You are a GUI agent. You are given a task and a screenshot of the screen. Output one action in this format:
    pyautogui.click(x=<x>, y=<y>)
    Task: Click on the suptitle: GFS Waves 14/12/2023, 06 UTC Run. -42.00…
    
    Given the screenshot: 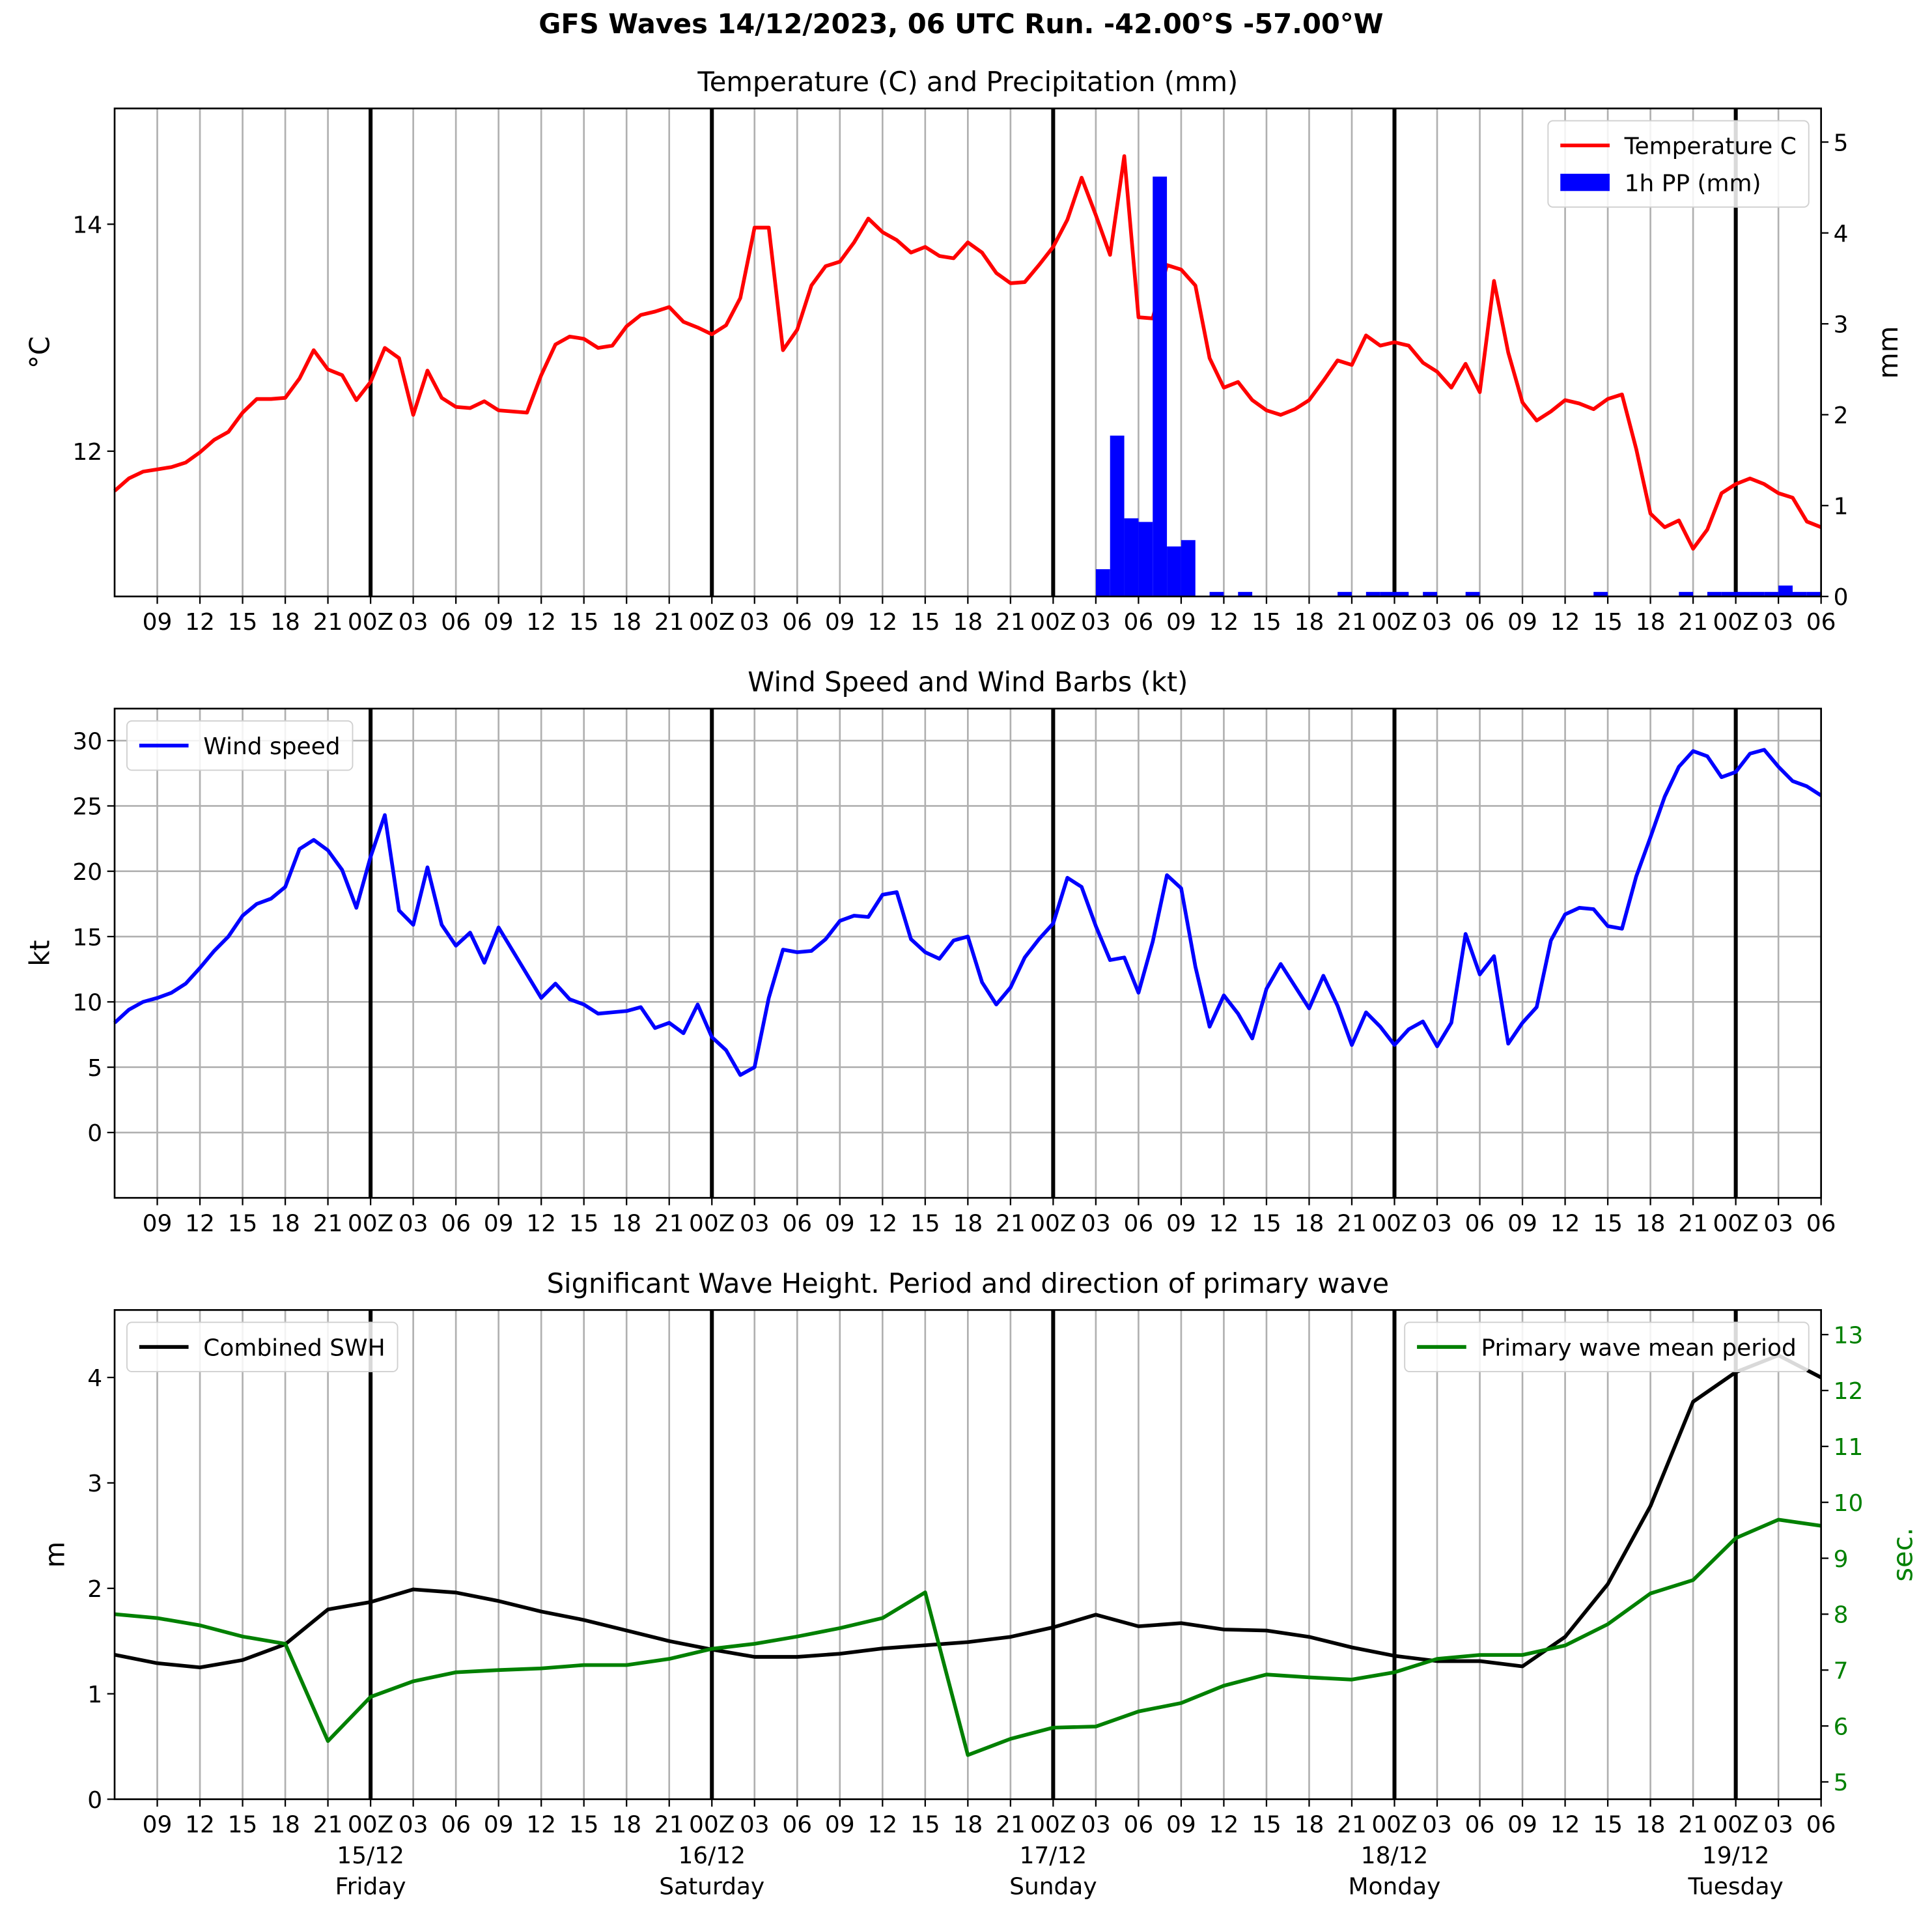 What is the action you would take?
    pyautogui.click(x=961, y=24)
    